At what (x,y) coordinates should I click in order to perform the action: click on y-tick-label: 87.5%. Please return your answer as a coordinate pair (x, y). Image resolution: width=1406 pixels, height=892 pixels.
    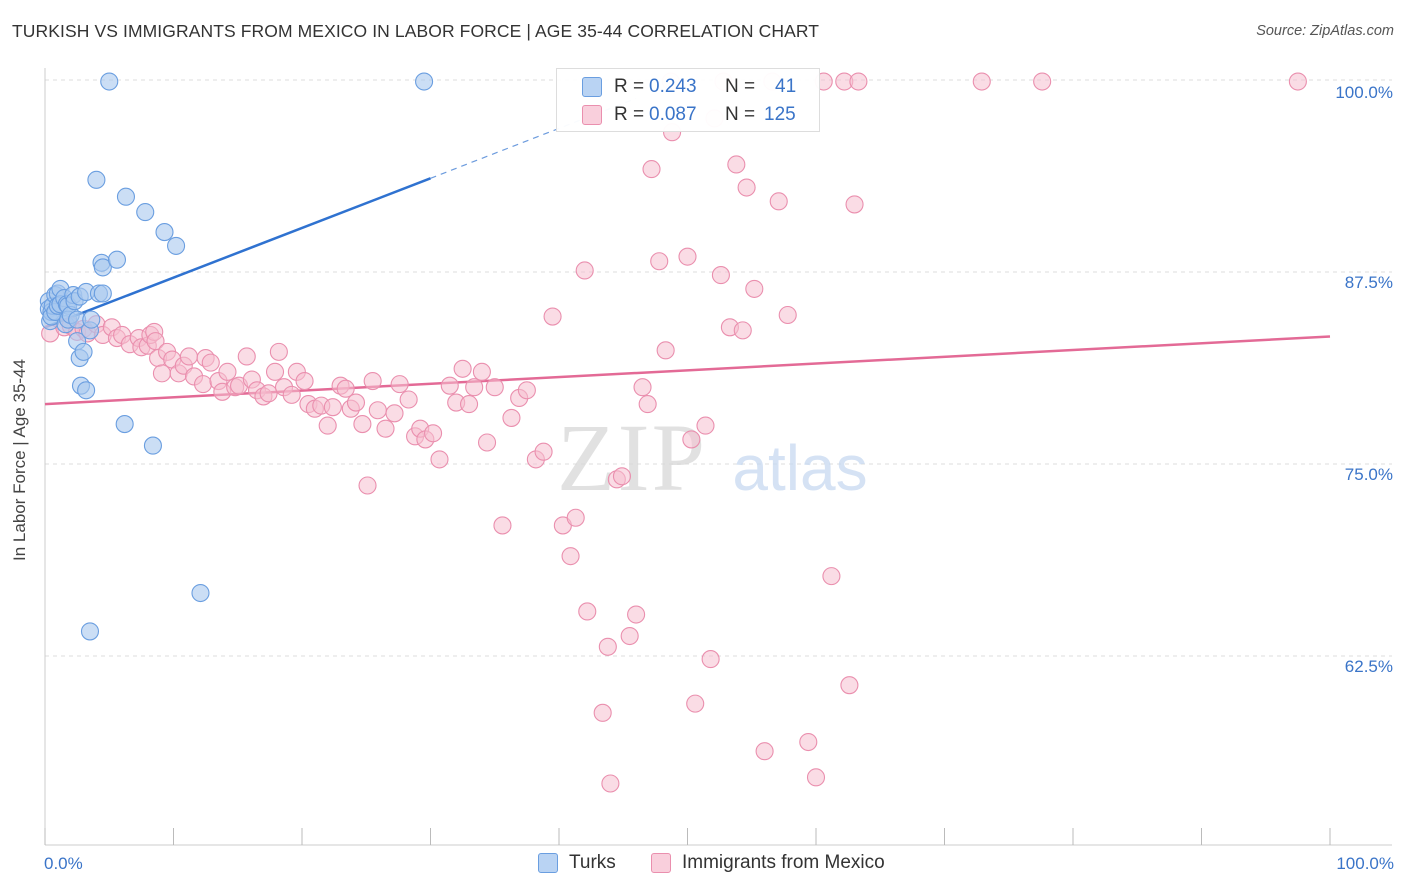
    Looking at the image, I should click on (1369, 282).